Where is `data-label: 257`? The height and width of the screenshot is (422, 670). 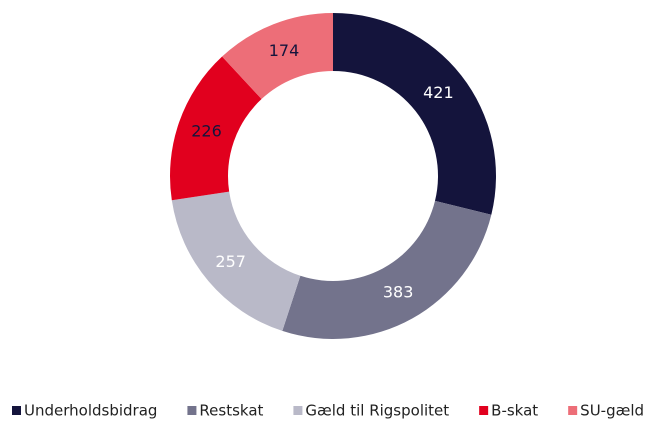
data-label: 257 is located at coordinates (230, 261).